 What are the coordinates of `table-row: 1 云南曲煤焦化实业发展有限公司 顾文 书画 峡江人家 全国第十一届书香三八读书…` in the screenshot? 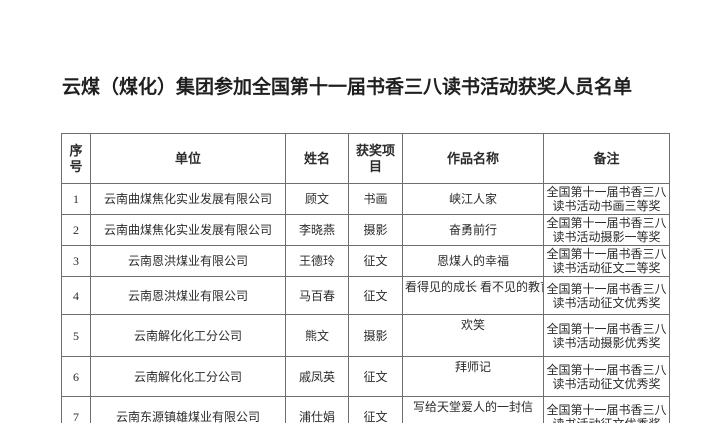 It's located at (365, 199).